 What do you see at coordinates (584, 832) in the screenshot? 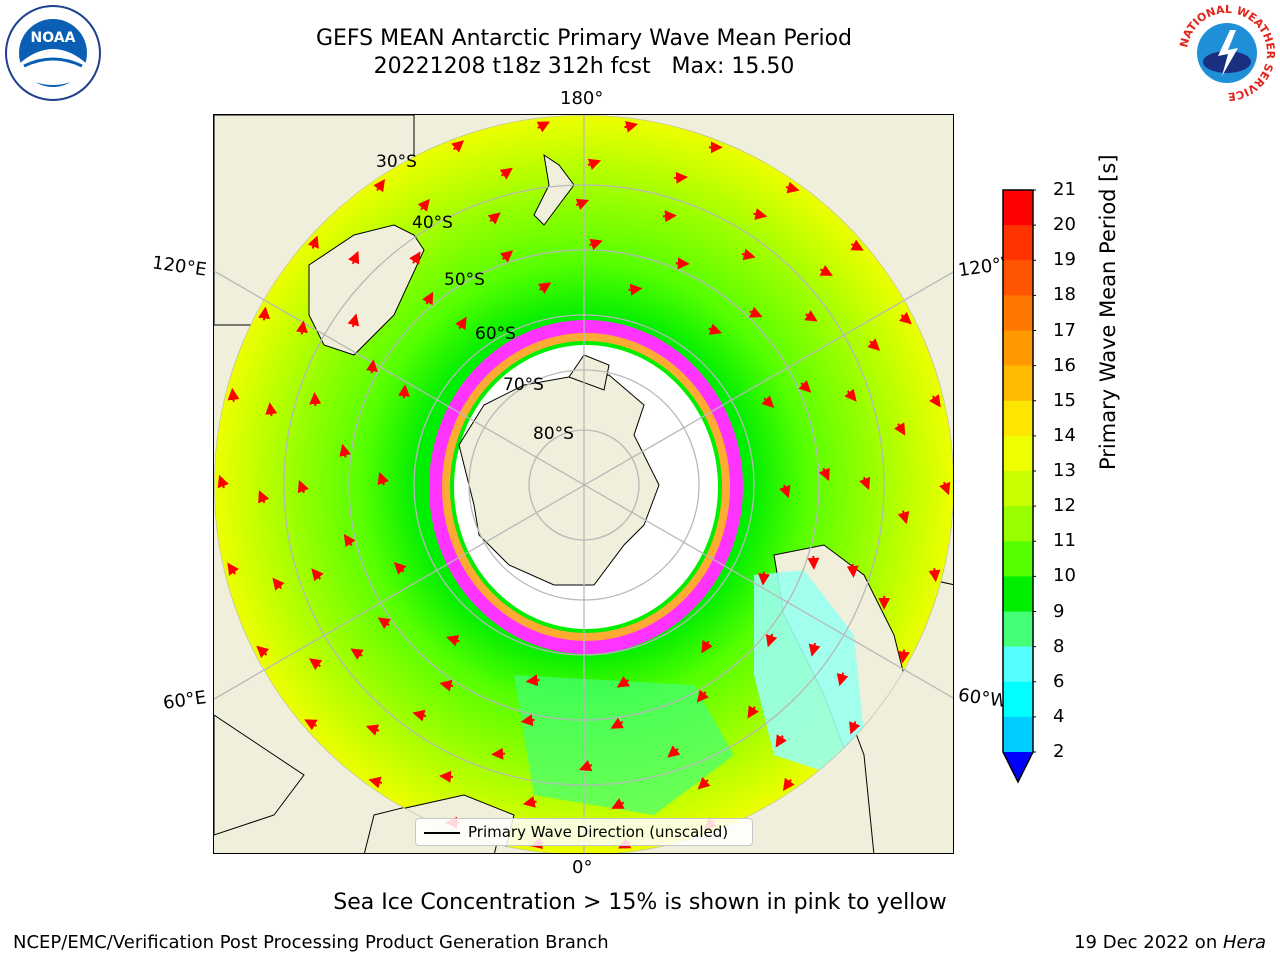
I see `map-legend: Primary Wave Direction (unscaled)` at bounding box center [584, 832].